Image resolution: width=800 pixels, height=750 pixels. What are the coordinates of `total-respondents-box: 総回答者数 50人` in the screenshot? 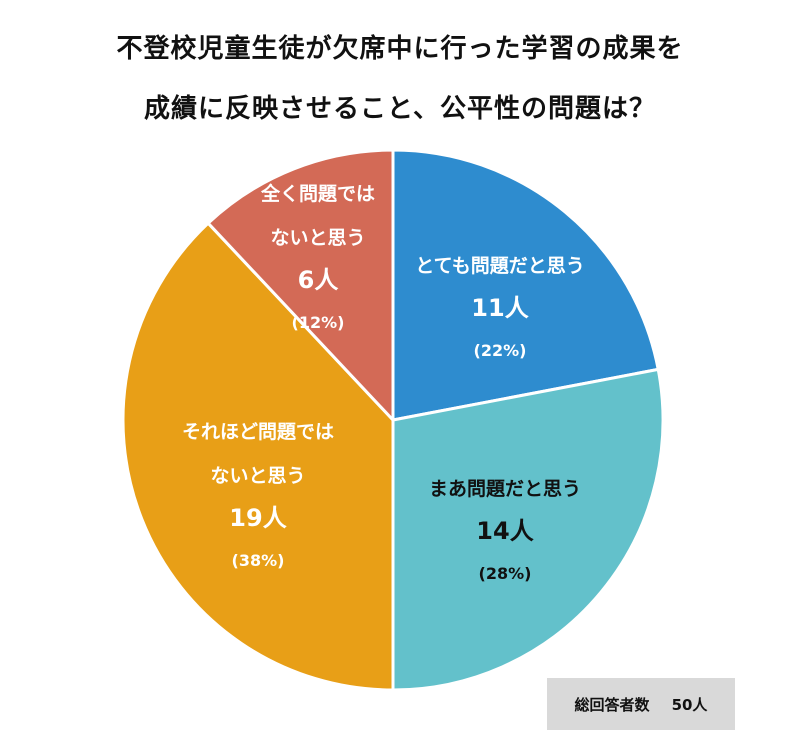 It's located at (641, 704).